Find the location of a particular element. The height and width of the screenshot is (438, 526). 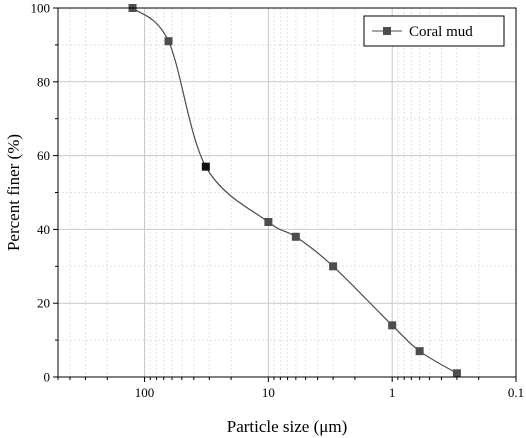

y-axis-title: Percent finer (%) is located at coordinates (13, 192).